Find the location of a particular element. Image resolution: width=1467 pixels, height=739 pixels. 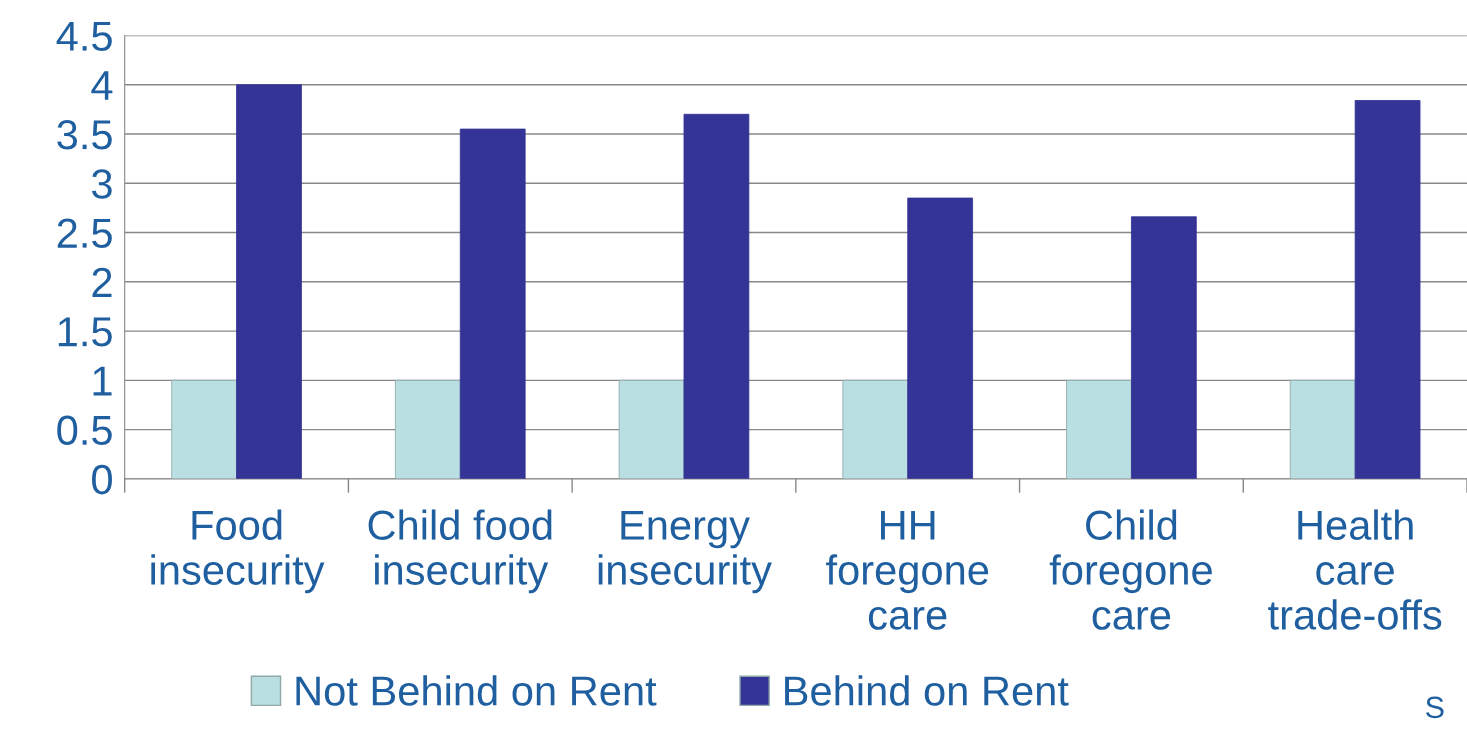

y-tick-label: 2.5 is located at coordinates (84, 233).